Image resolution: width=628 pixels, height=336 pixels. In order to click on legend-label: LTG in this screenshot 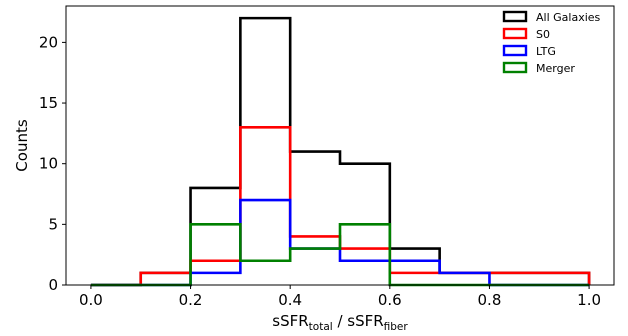, I will do `click(546, 51)`.